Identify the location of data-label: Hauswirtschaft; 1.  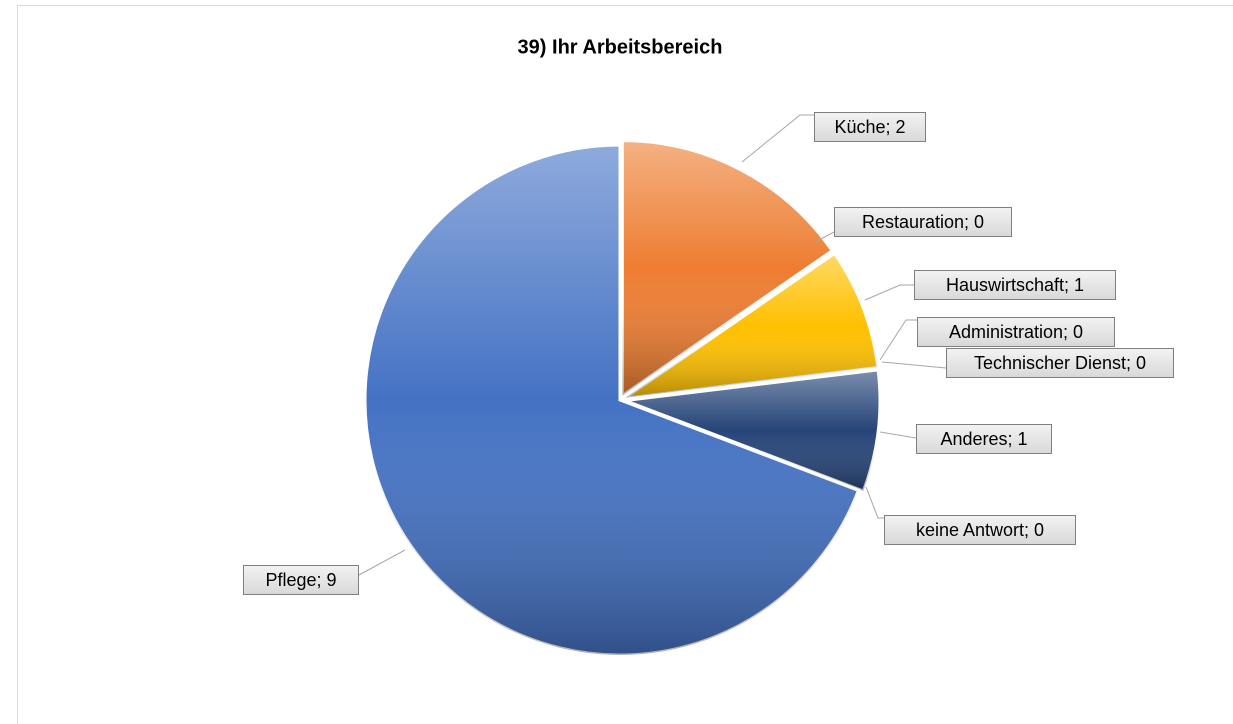
(1015, 285).